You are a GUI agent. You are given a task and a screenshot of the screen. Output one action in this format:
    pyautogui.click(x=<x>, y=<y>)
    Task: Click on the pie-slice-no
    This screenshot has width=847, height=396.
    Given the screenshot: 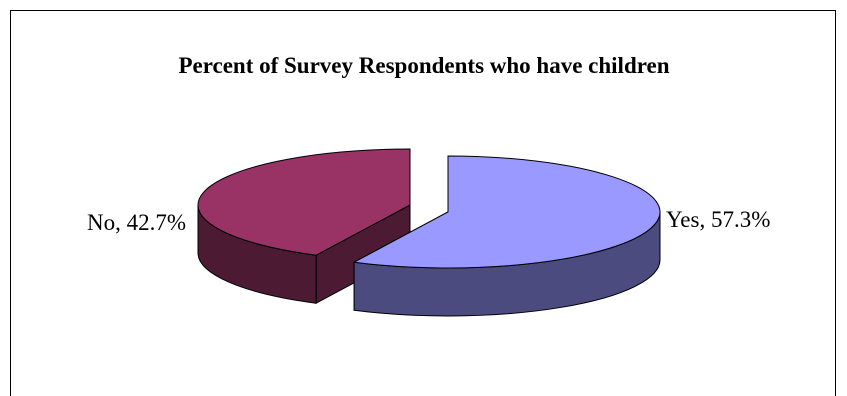 What is the action you would take?
    pyautogui.click(x=304, y=226)
    